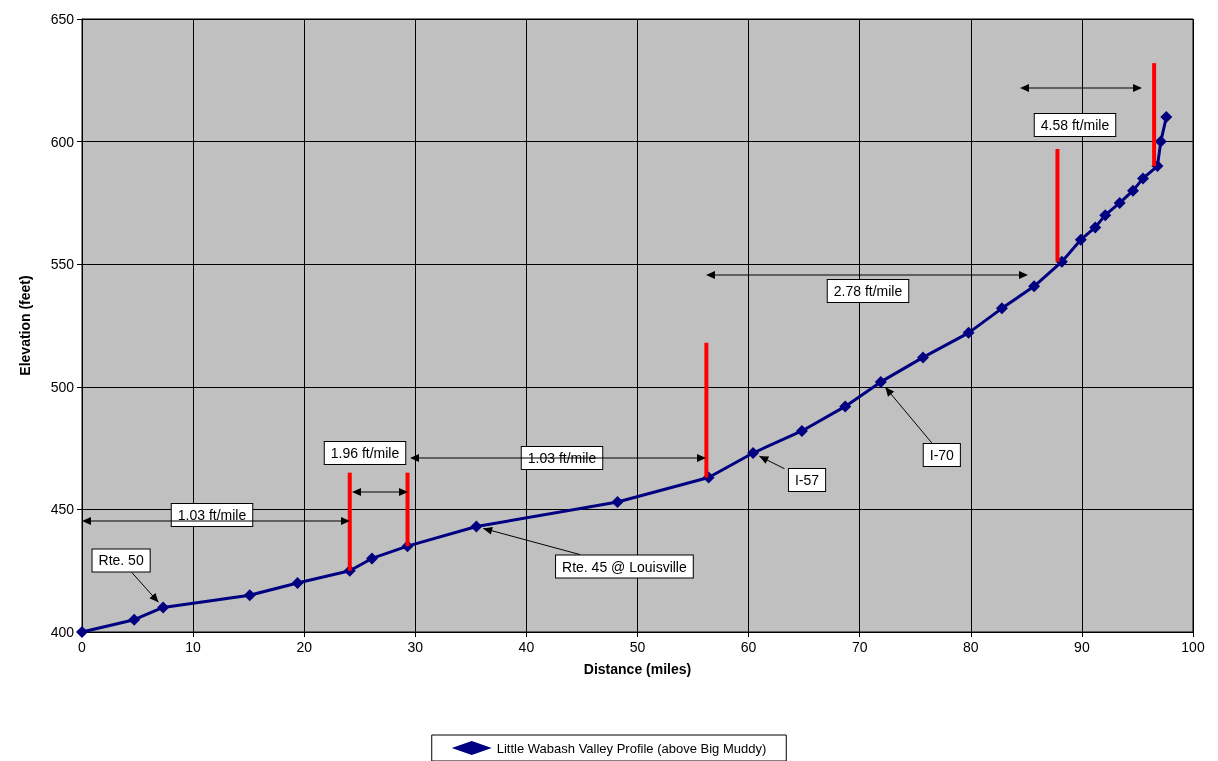 Image resolution: width=1218 pixels, height=761 pixels. I want to click on x-tick-label: 10, so click(193, 647).